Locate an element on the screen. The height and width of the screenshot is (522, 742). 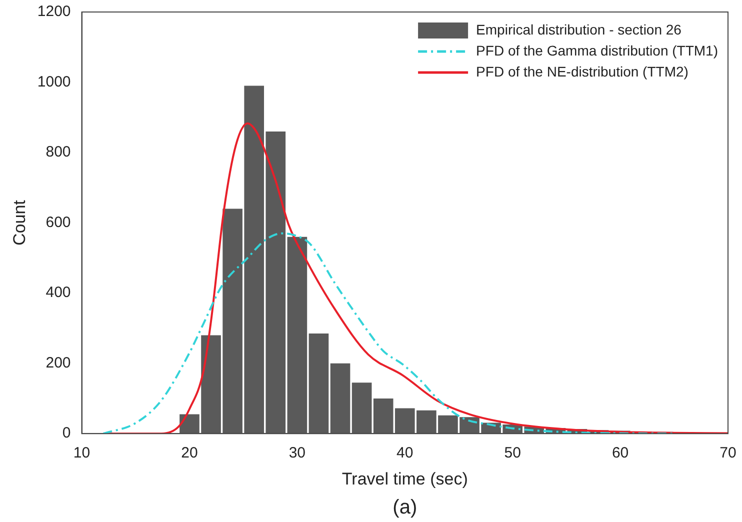
x-tick-label: 50 is located at coordinates (512, 453).